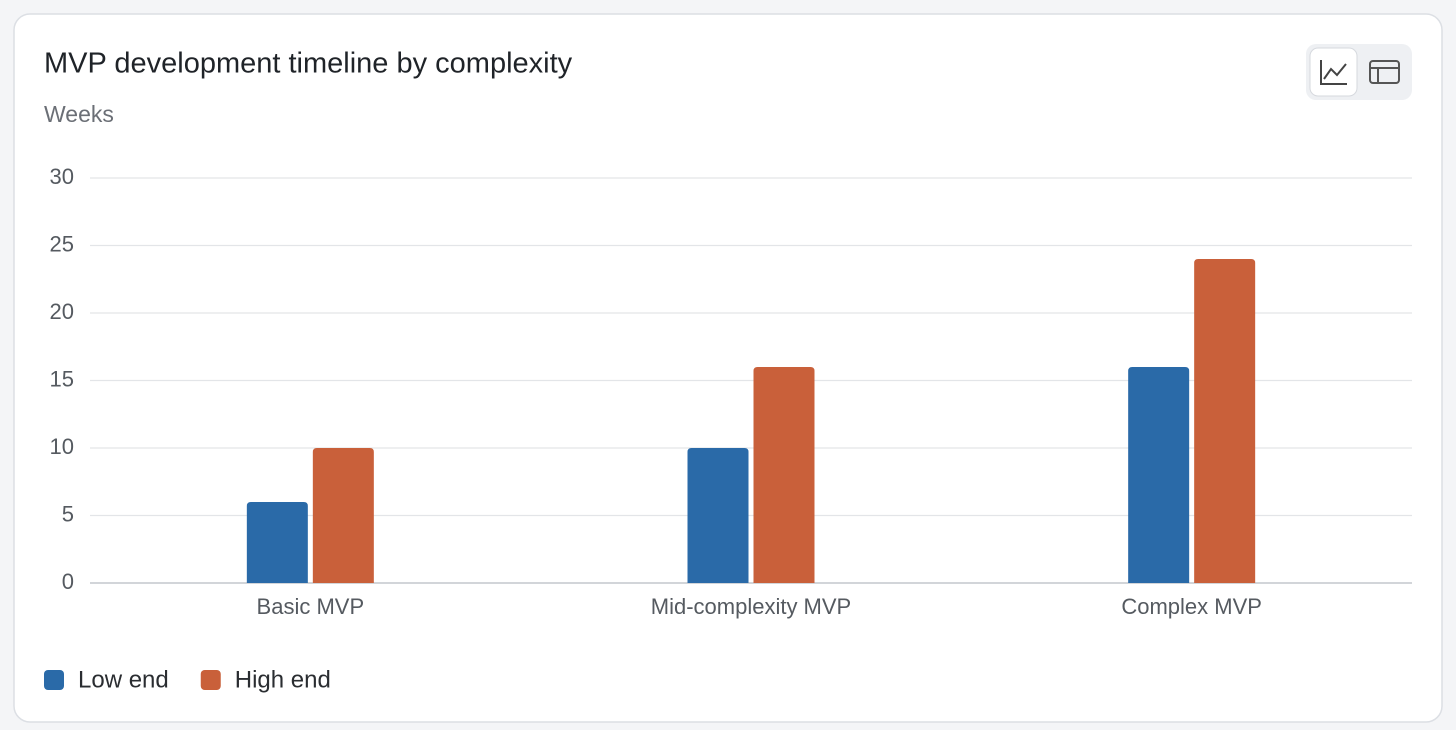  I want to click on y-tick-label: 20, so click(62, 311).